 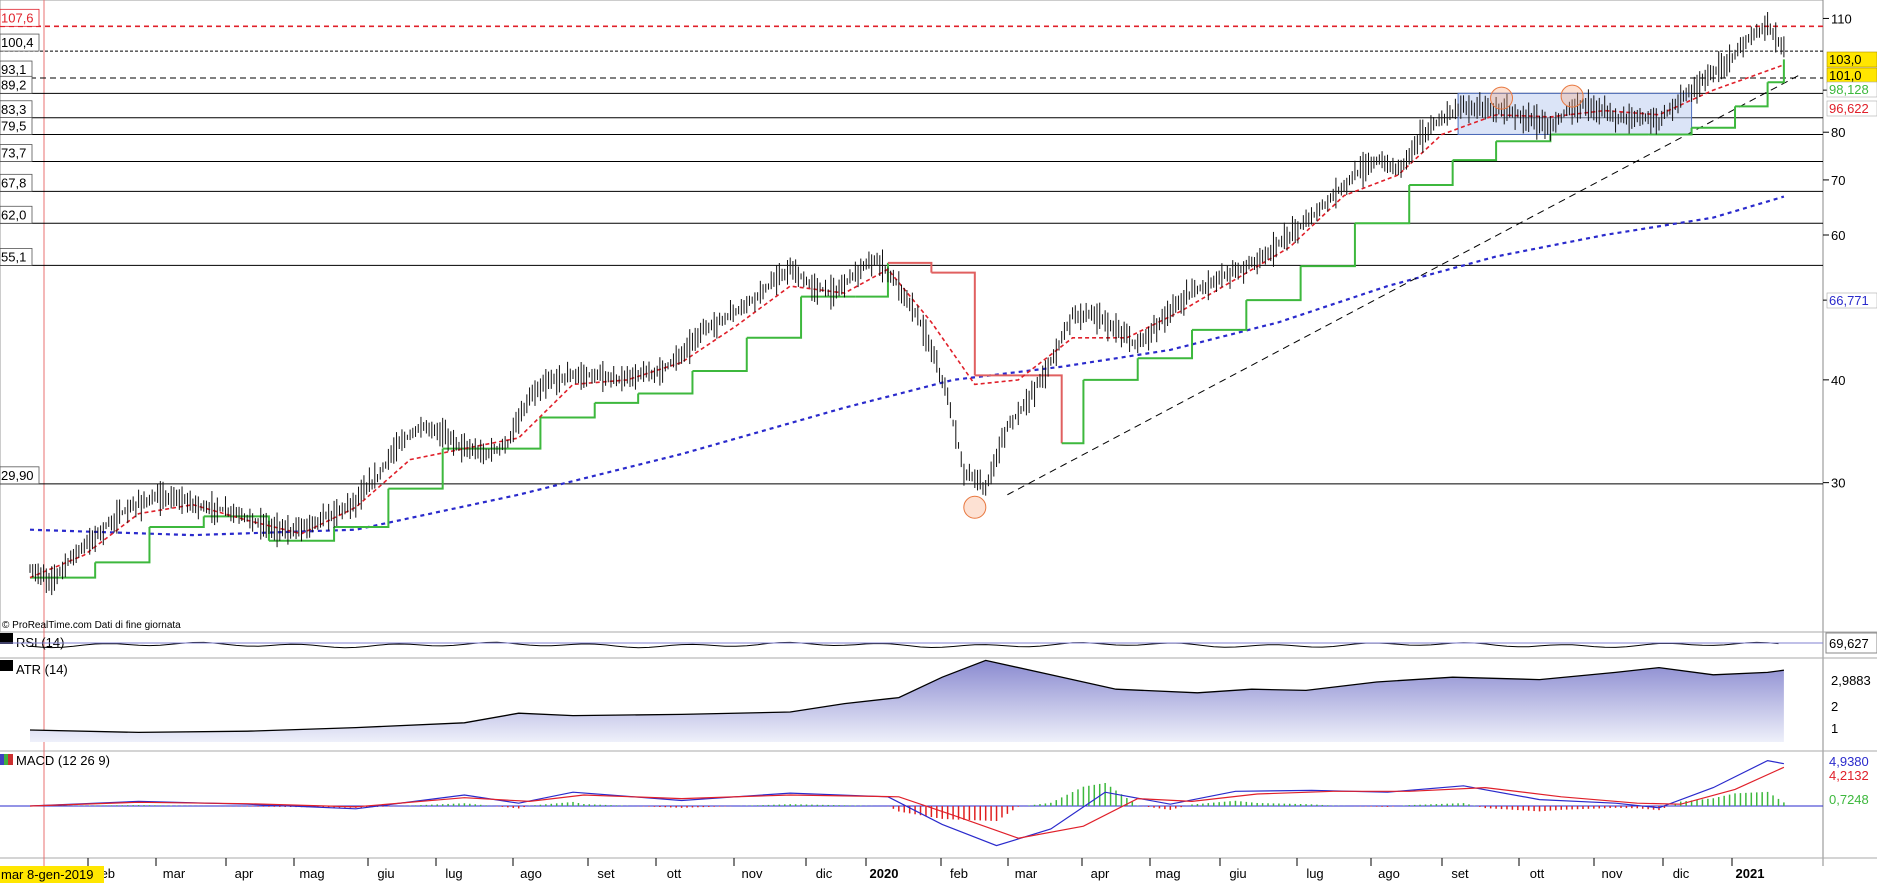 I want to click on atr-last-value: 2,9883, so click(x=1851, y=680).